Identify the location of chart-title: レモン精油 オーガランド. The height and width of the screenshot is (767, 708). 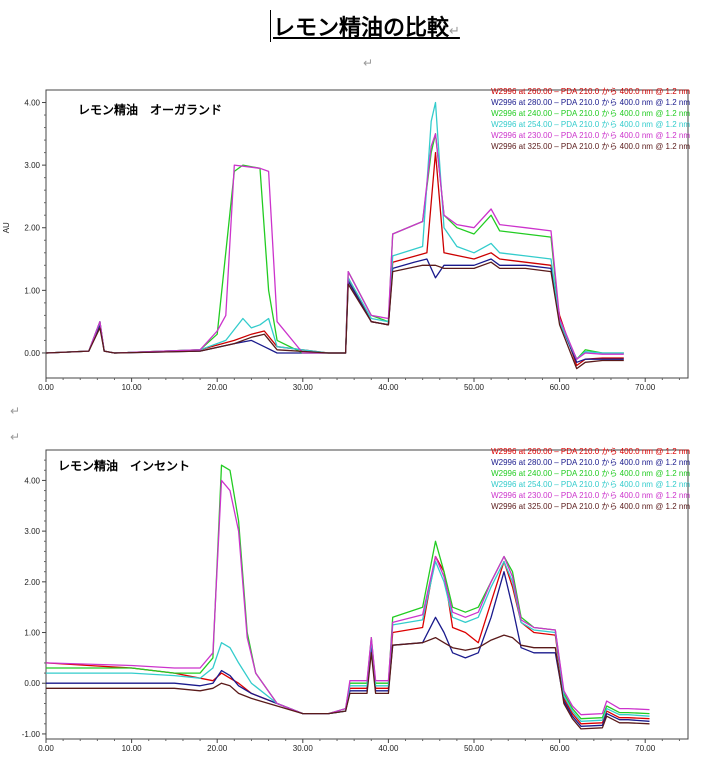
(150, 109).